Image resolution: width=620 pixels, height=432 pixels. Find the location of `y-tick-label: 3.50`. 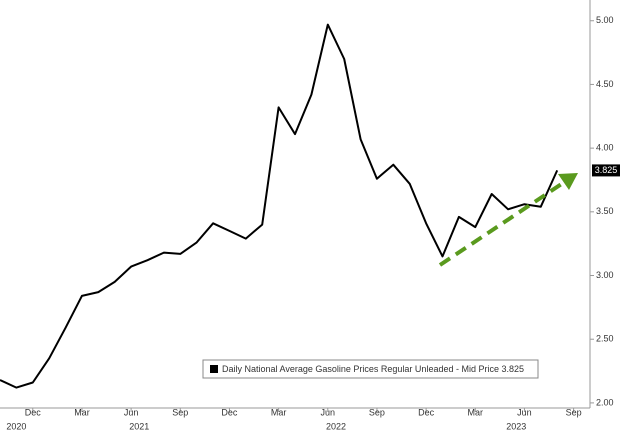

y-tick-label: 3.50 is located at coordinates (605, 211).